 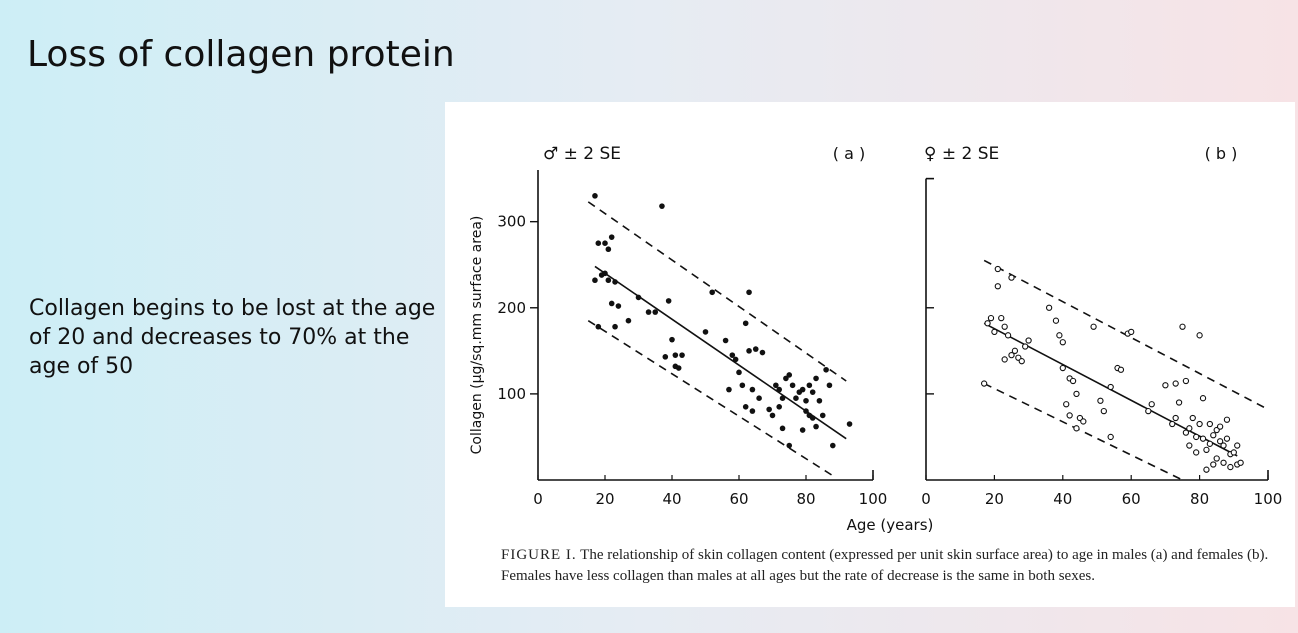 What do you see at coordinates (477, 335) in the screenshot?
I see `y-axis-label: Collagen (µg/sq.mm surface area)` at bounding box center [477, 335].